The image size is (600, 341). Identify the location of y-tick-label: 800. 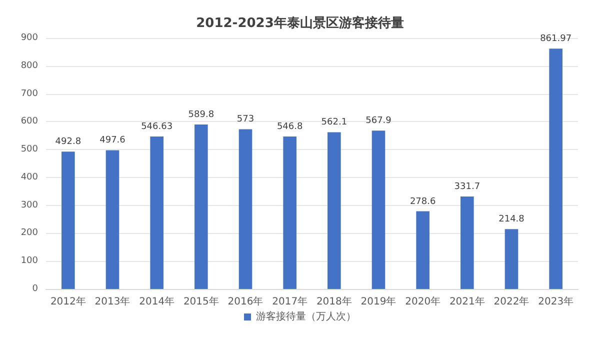
(29, 65).